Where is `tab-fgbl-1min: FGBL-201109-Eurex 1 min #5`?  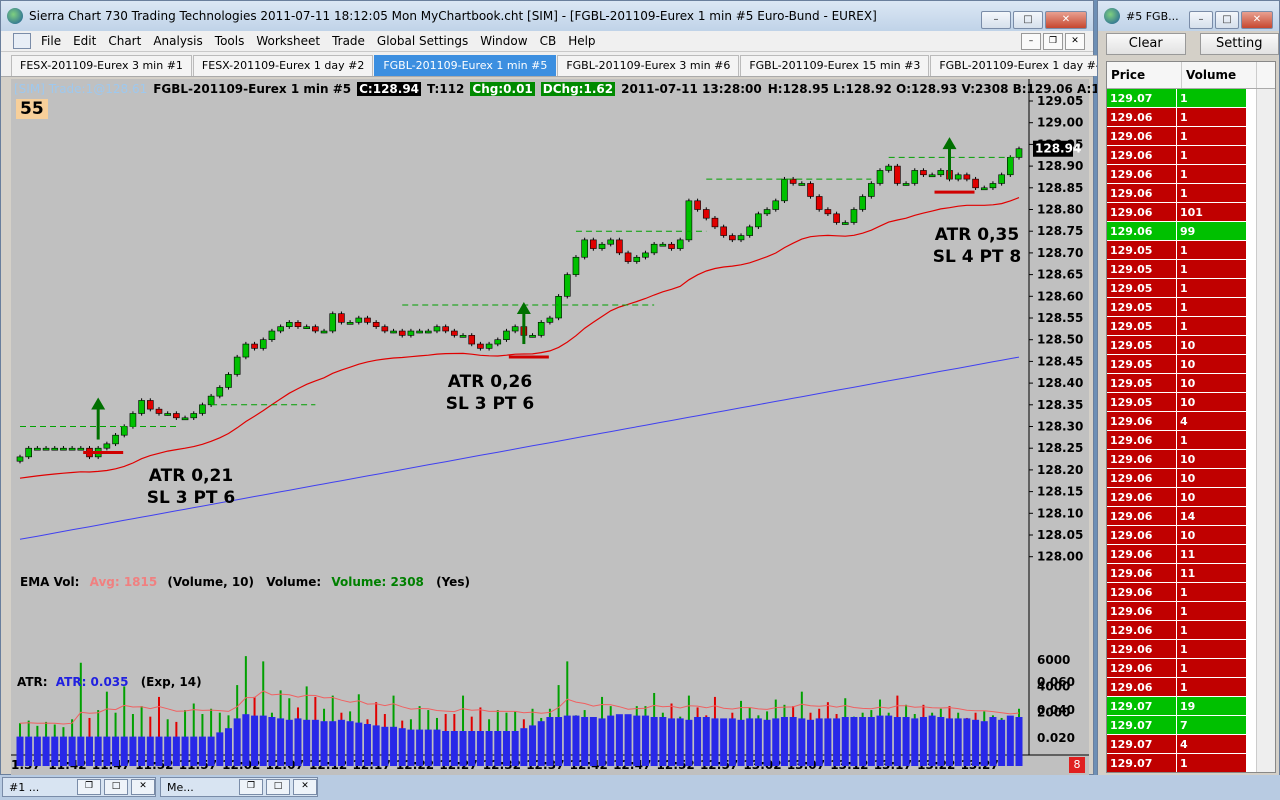 tab-fgbl-1min: FGBL-201109-Eurex 1 min #5 is located at coordinates (465, 65).